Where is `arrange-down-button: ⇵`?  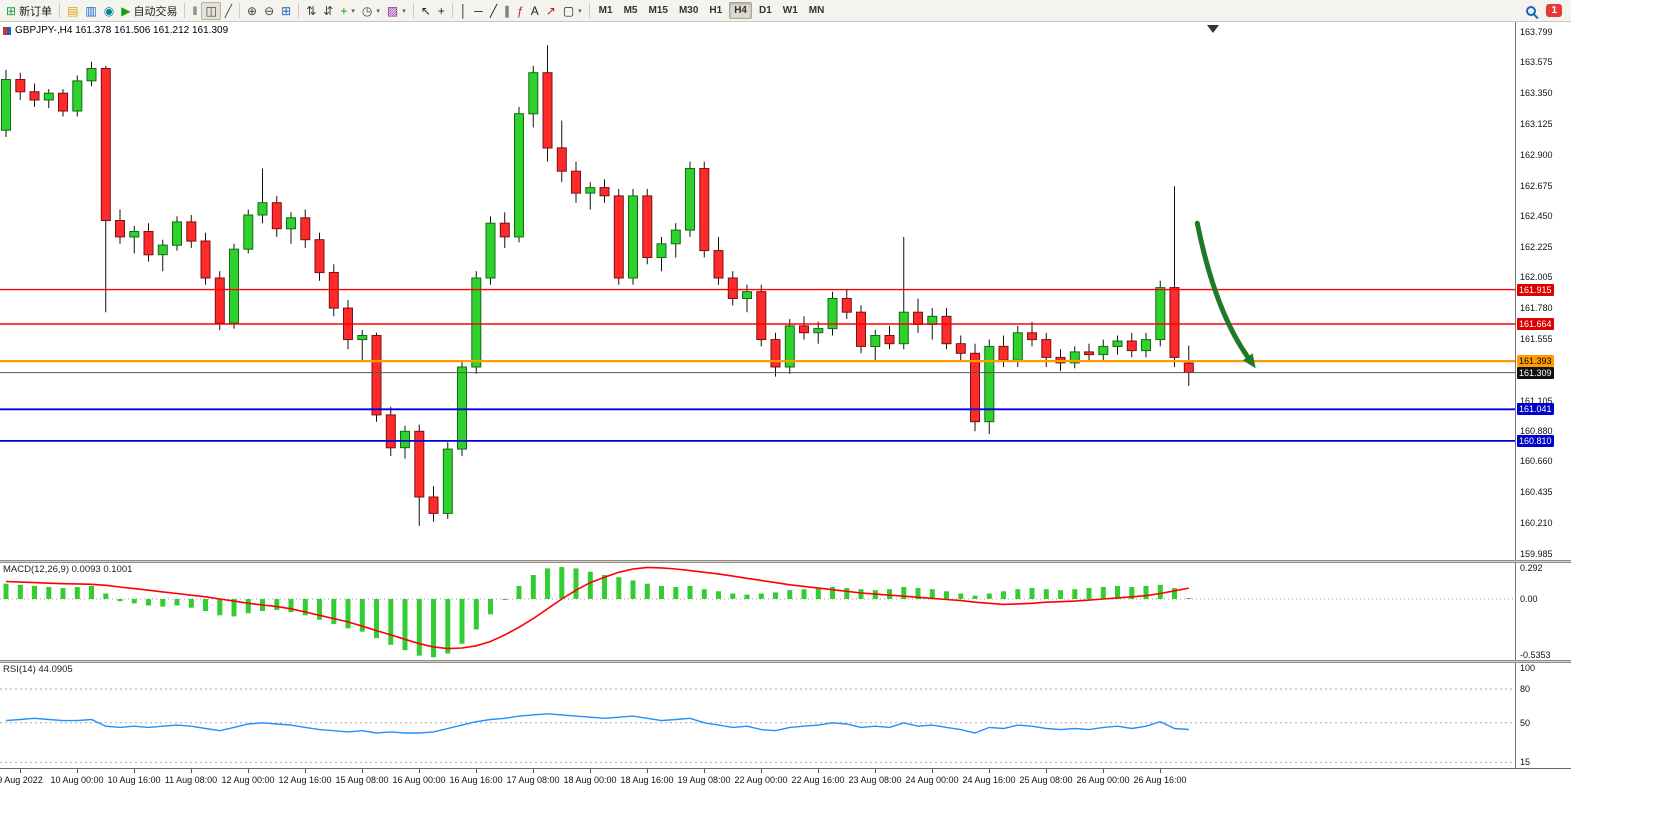 arrange-down-button: ⇵ is located at coordinates (328, 11).